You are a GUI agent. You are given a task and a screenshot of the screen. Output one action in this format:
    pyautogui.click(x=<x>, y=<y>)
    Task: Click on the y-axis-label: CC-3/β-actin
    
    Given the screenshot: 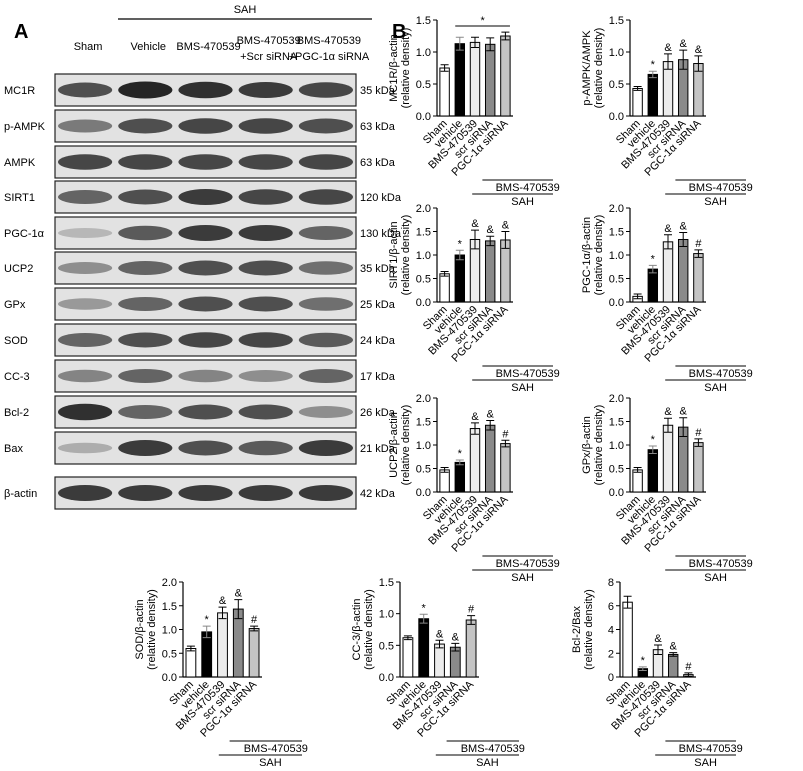 What is the action you would take?
    pyautogui.click(x=357, y=630)
    